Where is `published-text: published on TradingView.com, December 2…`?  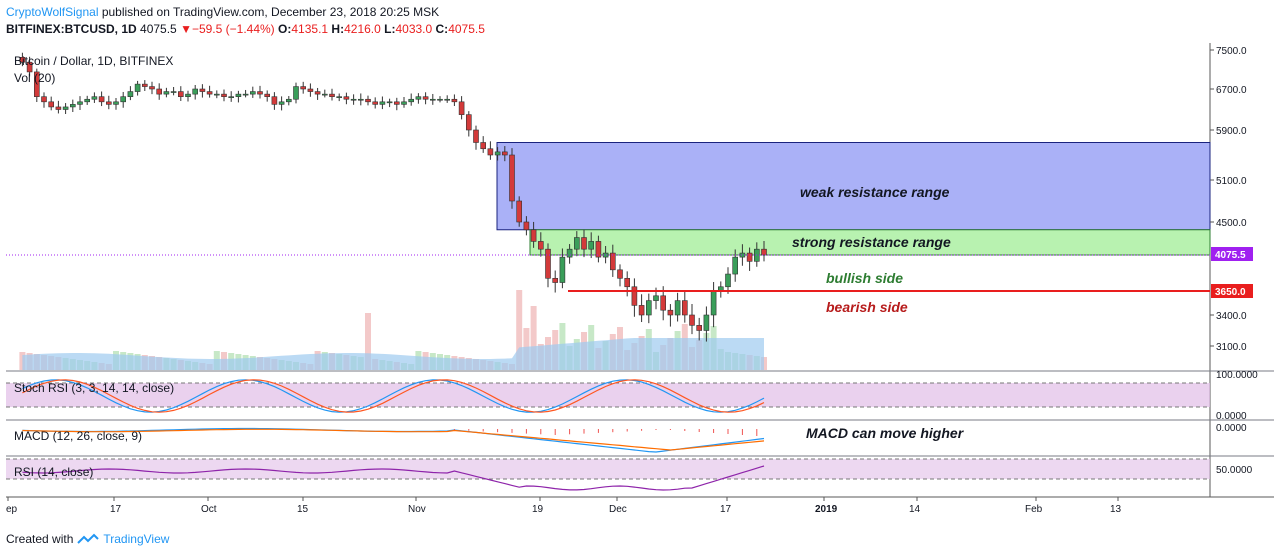 published-text: published on TradingView.com, December 2… is located at coordinates (269, 12).